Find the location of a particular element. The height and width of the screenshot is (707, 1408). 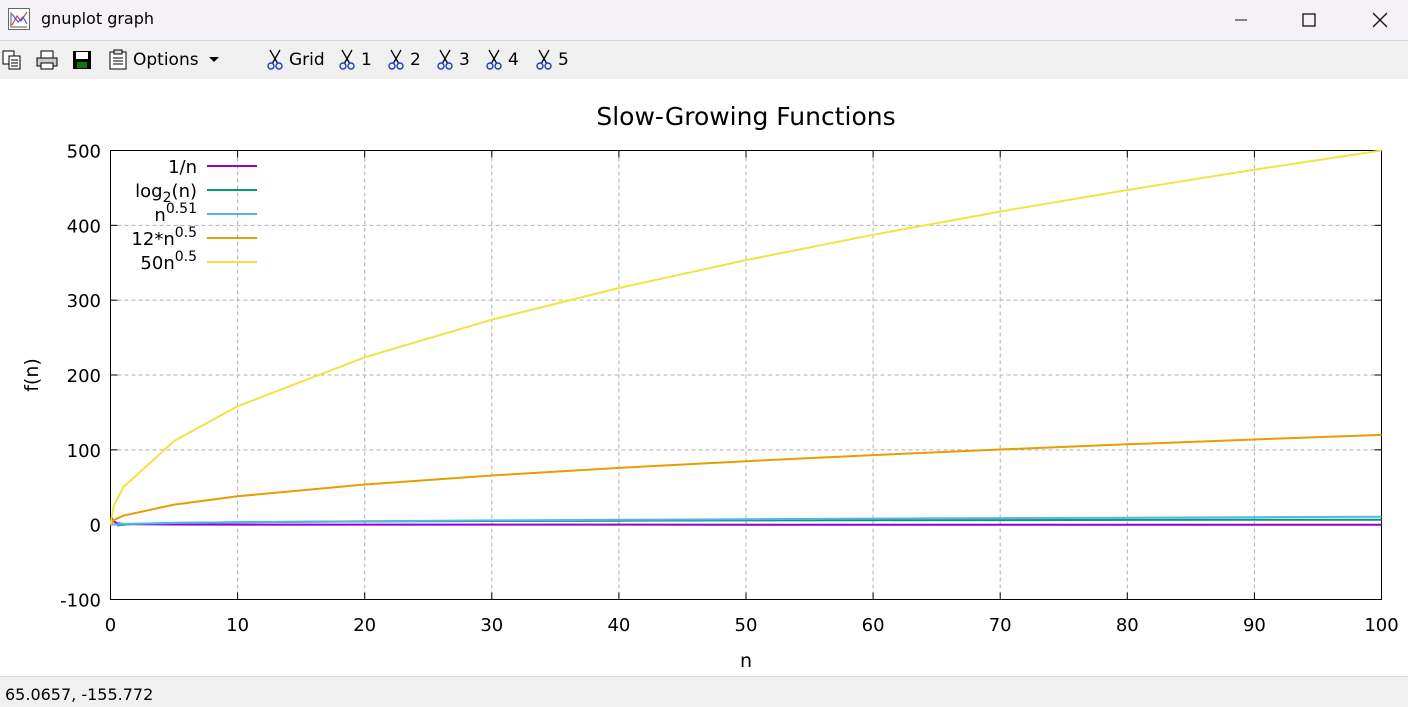

printer-icon is located at coordinates (47, 60).